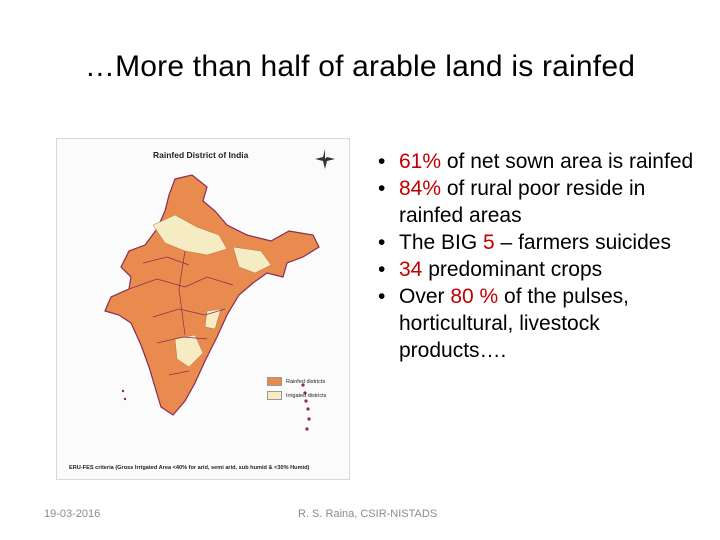 The height and width of the screenshot is (540, 720). Describe the element at coordinates (411, 269) in the screenshot. I see `bullet-highlight: 34` at that location.